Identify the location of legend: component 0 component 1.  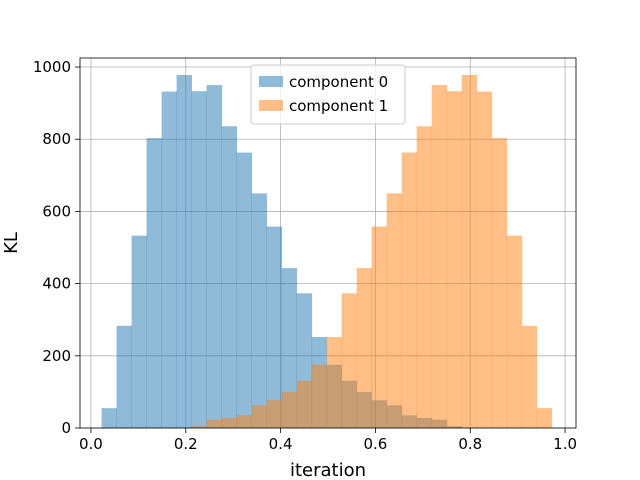
(328, 94).